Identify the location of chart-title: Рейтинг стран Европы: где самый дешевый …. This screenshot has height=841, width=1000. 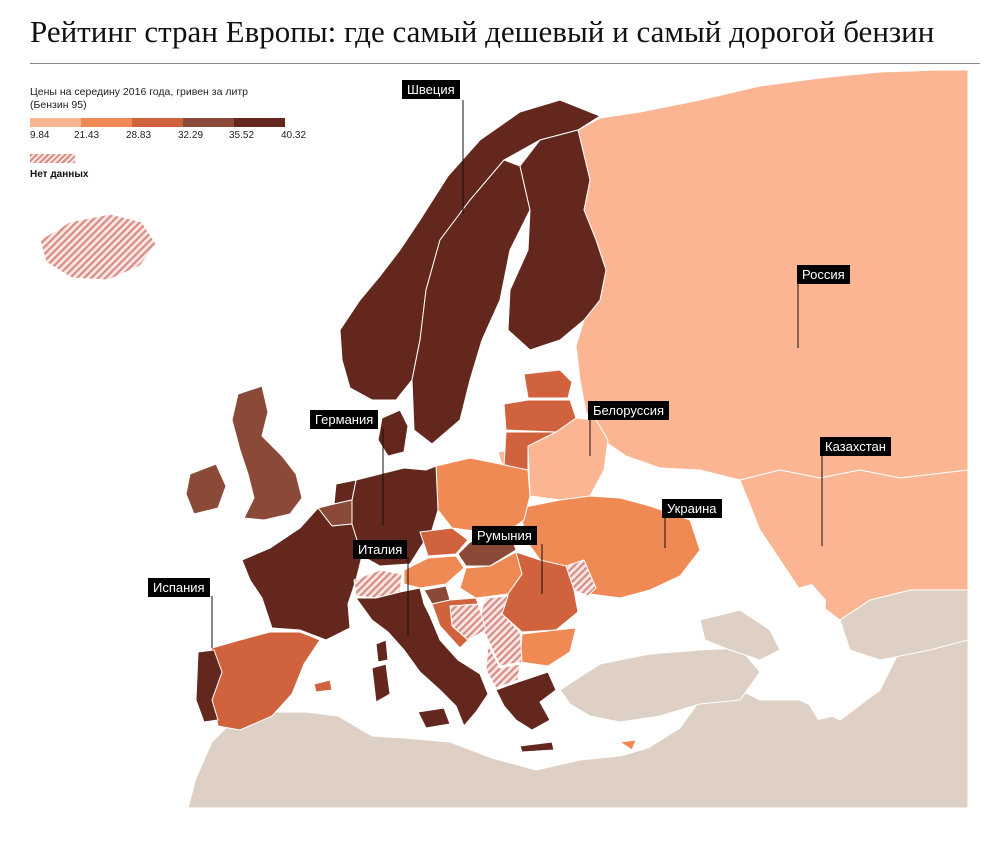
(482, 31).